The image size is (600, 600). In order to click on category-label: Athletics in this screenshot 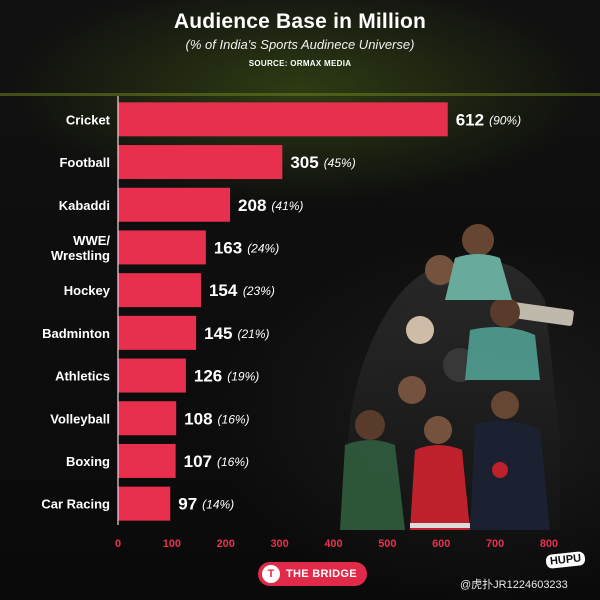, I will do `click(82, 376)`.